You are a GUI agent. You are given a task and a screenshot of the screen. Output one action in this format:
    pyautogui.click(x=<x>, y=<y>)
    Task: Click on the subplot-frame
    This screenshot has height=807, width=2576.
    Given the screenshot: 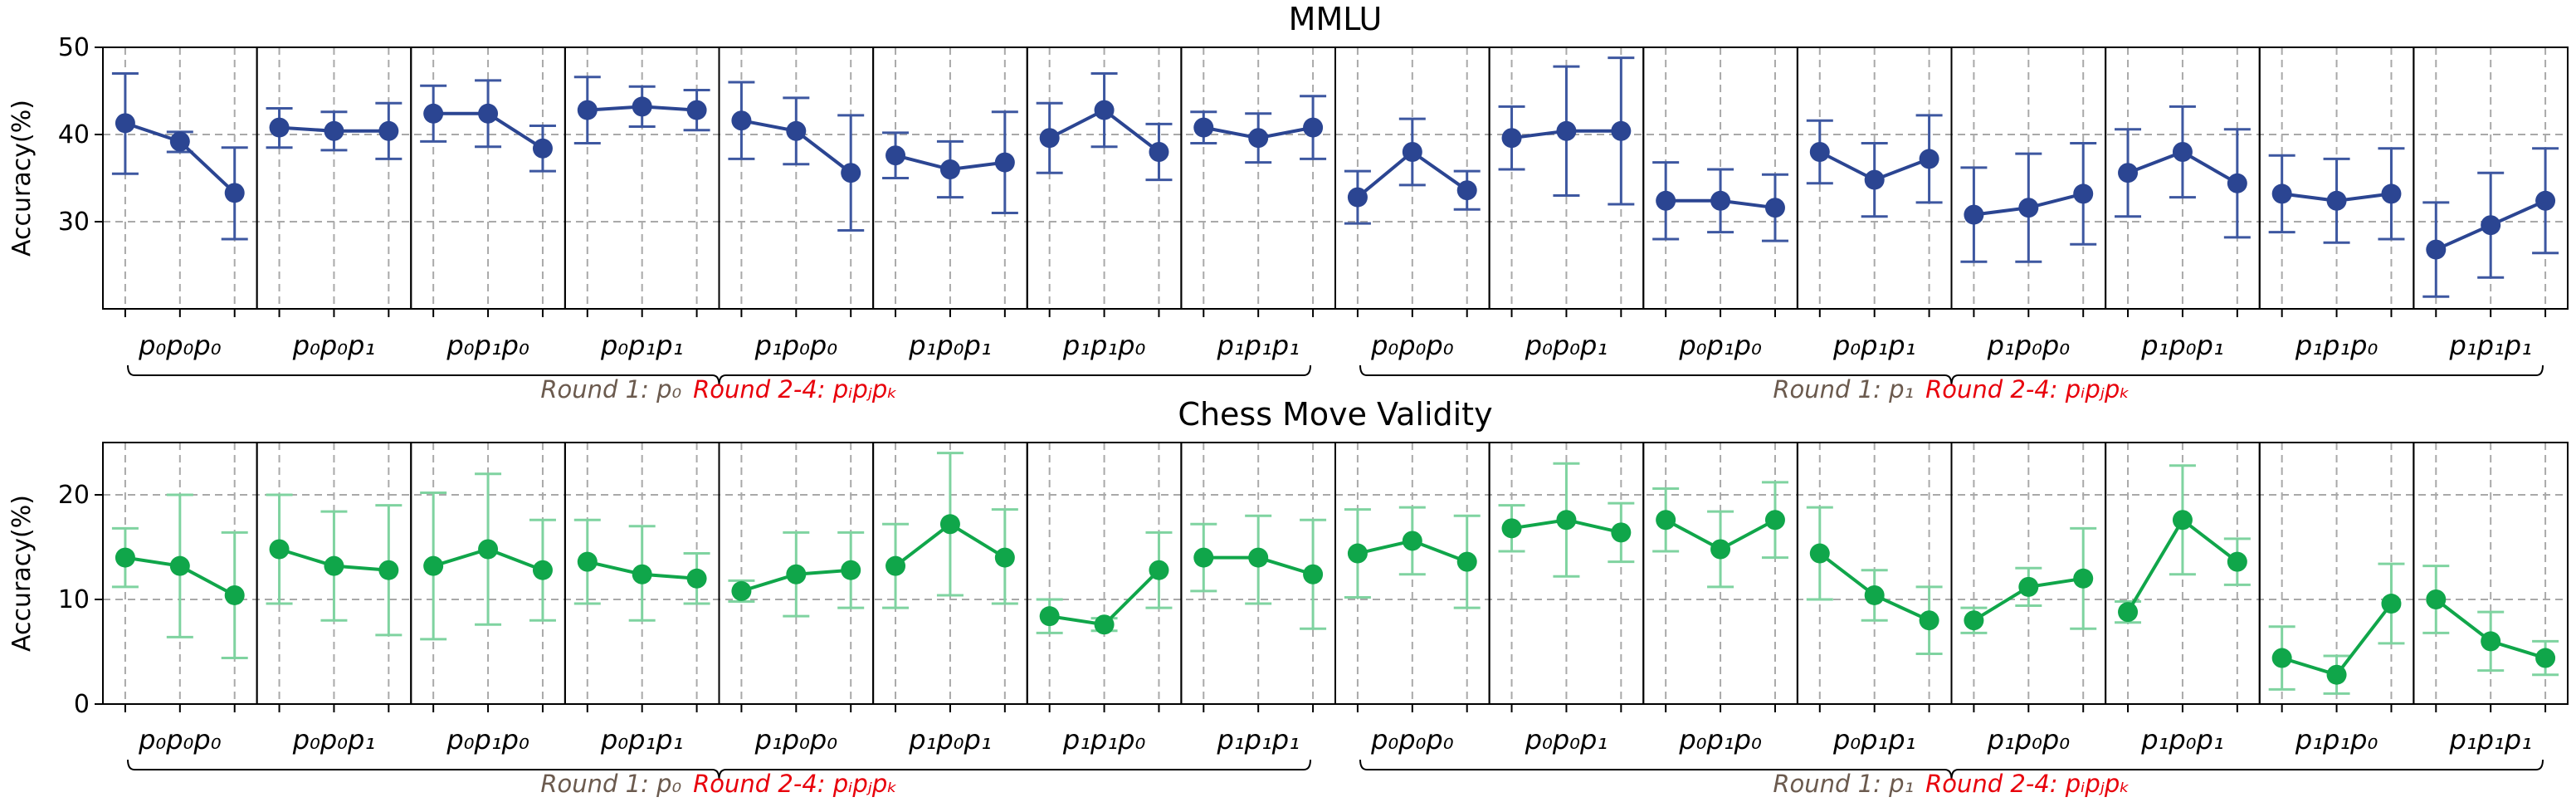 What is the action you would take?
    pyautogui.click(x=2491, y=574)
    